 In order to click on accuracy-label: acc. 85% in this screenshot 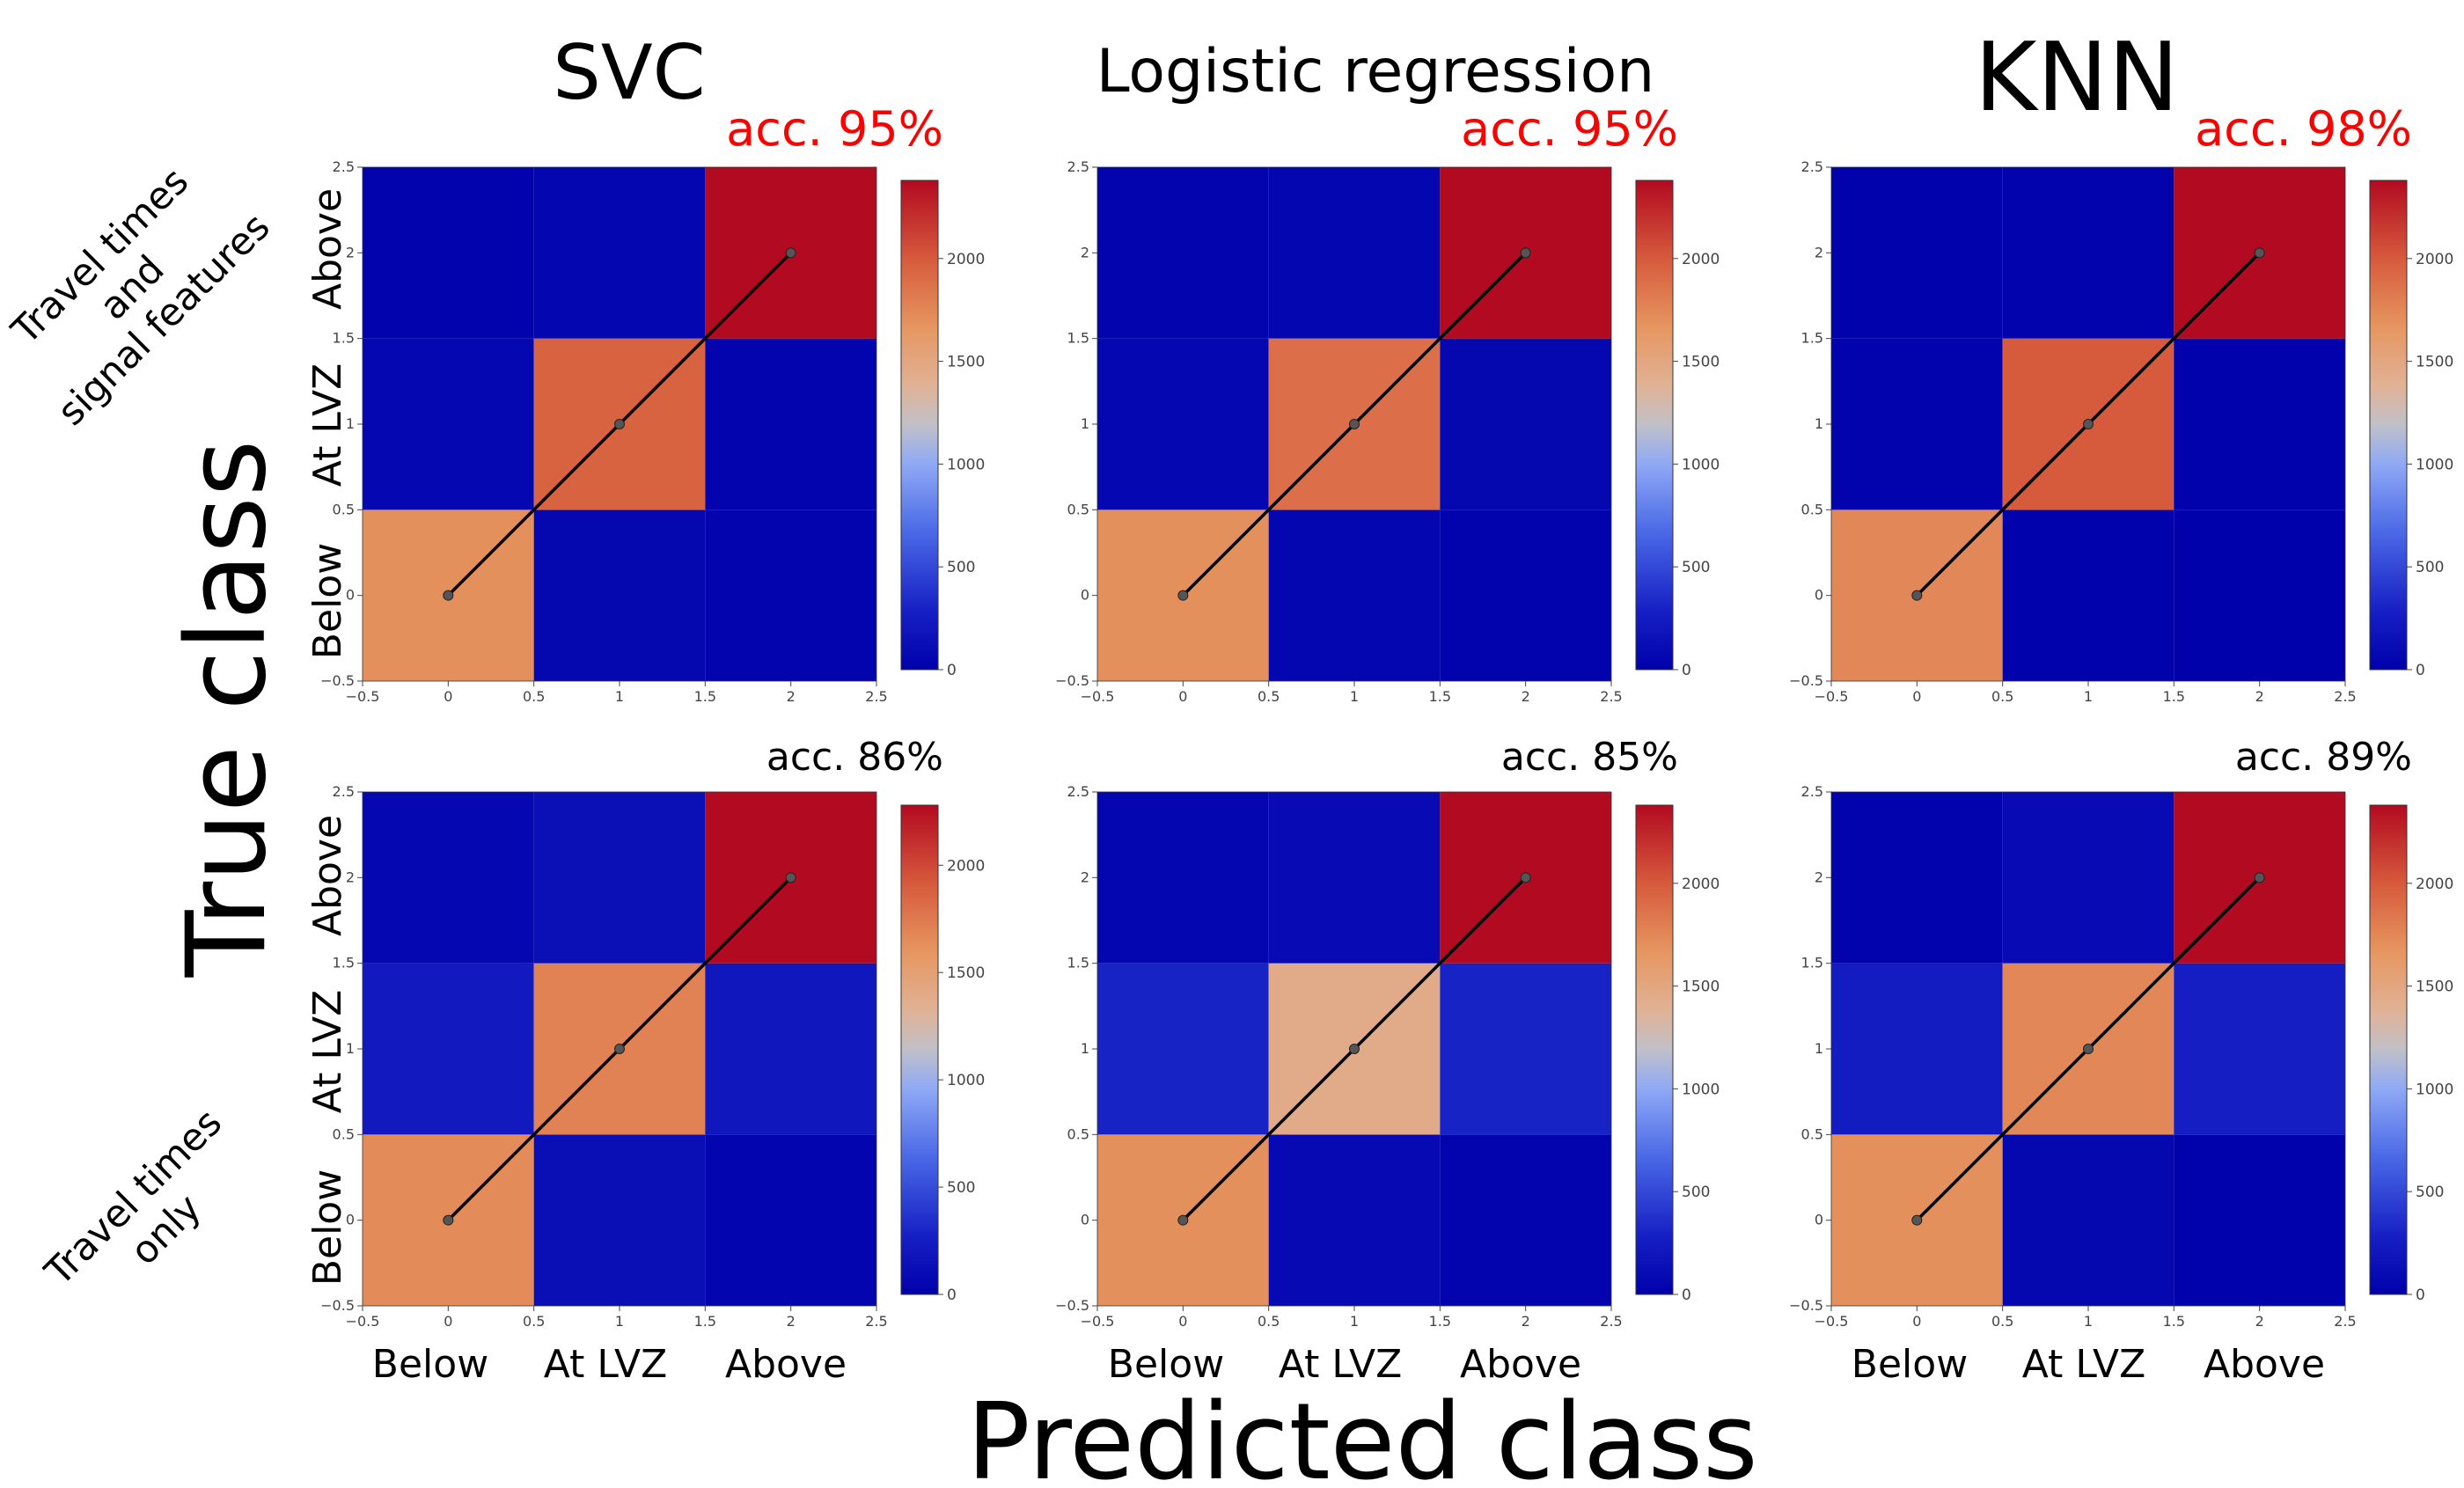, I will do `click(1590, 757)`.